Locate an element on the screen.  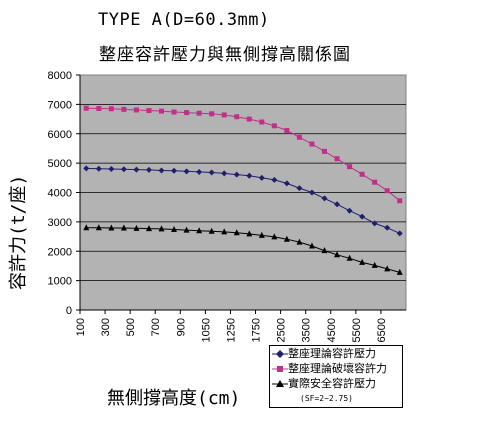
legend-safety-factor-note: (SF=2~2.75) is located at coordinates (326, 398).